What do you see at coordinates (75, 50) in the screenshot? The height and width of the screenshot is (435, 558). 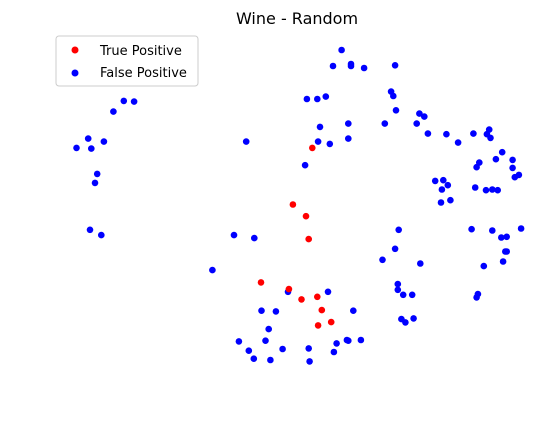 I see `legend-marker-true-positive` at bounding box center [75, 50].